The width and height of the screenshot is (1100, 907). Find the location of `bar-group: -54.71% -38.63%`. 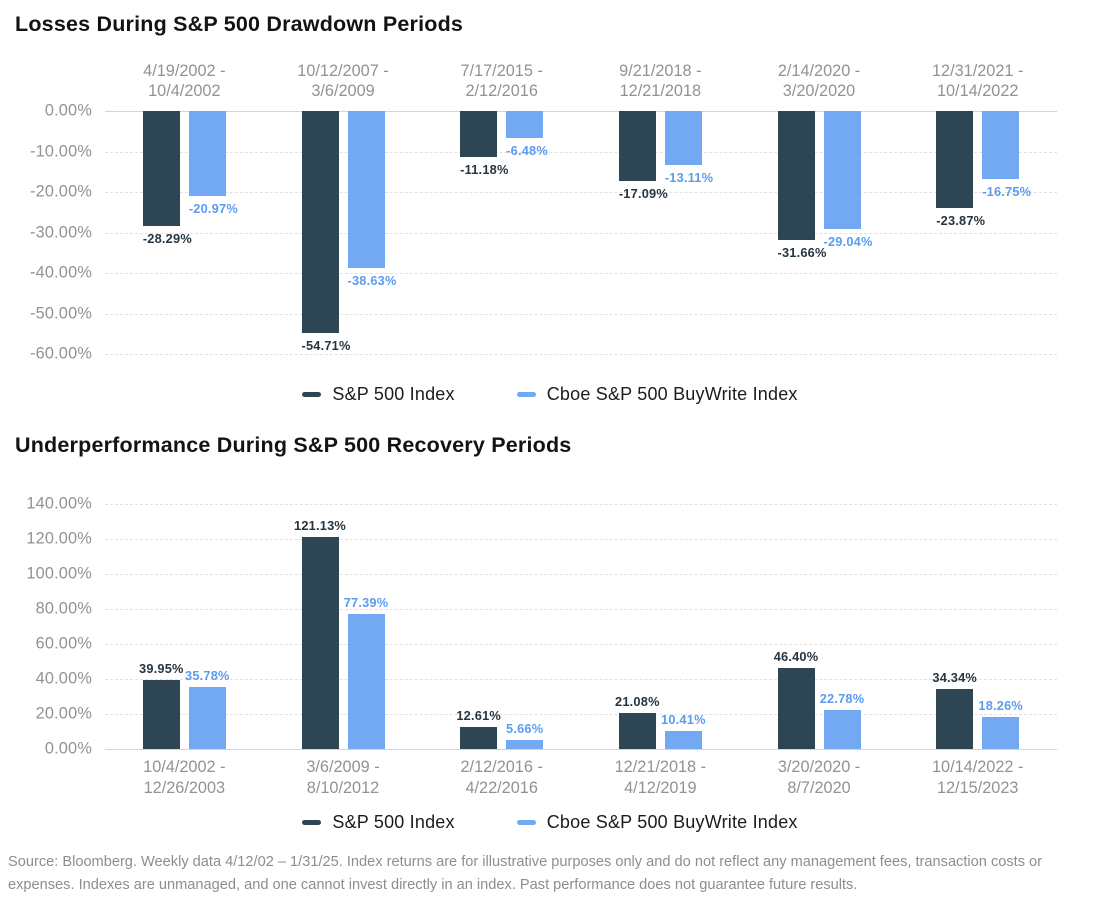

bar-group: -54.71% -38.63% is located at coordinates (343, 232).